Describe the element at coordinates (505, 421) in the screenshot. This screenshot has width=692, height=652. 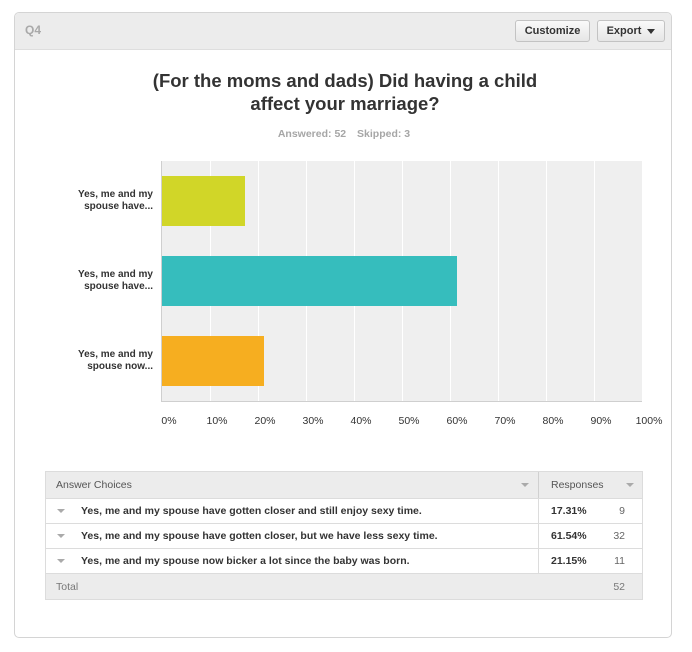
I see `x-tick-label: 70%` at that location.